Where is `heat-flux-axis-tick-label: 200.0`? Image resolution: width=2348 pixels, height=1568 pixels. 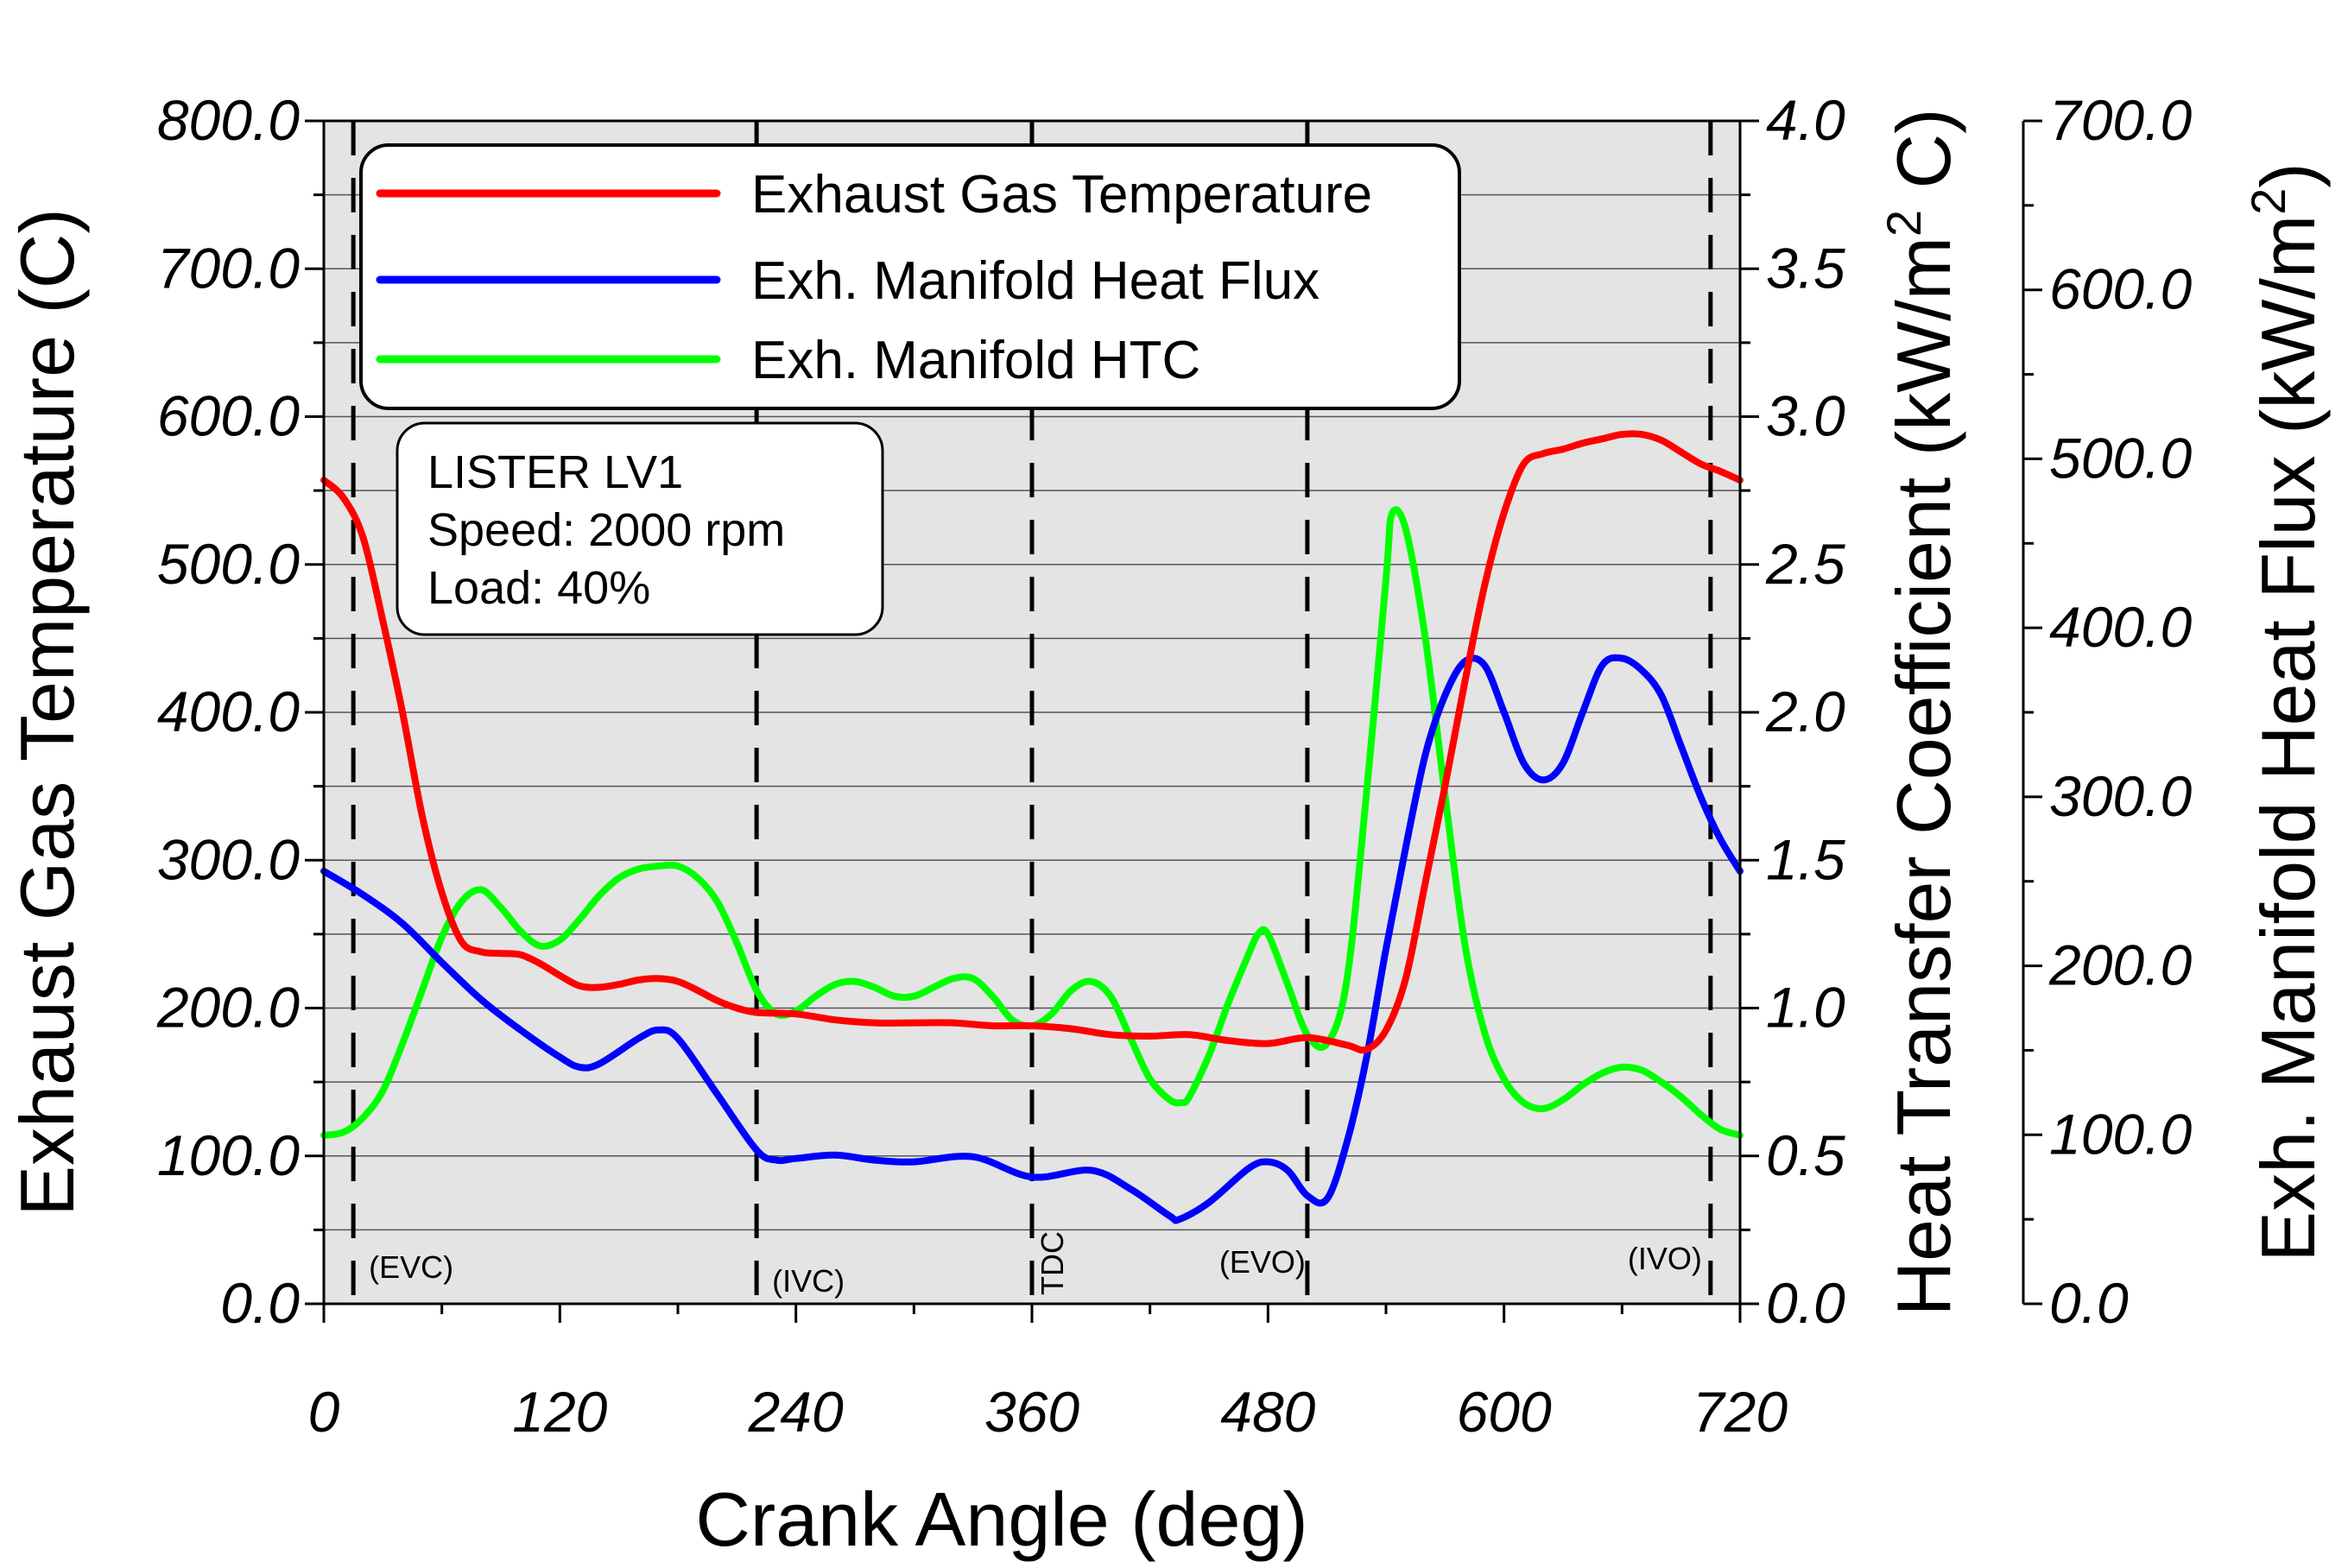 heat-flux-axis-tick-label: 200.0 is located at coordinates (2120, 965).